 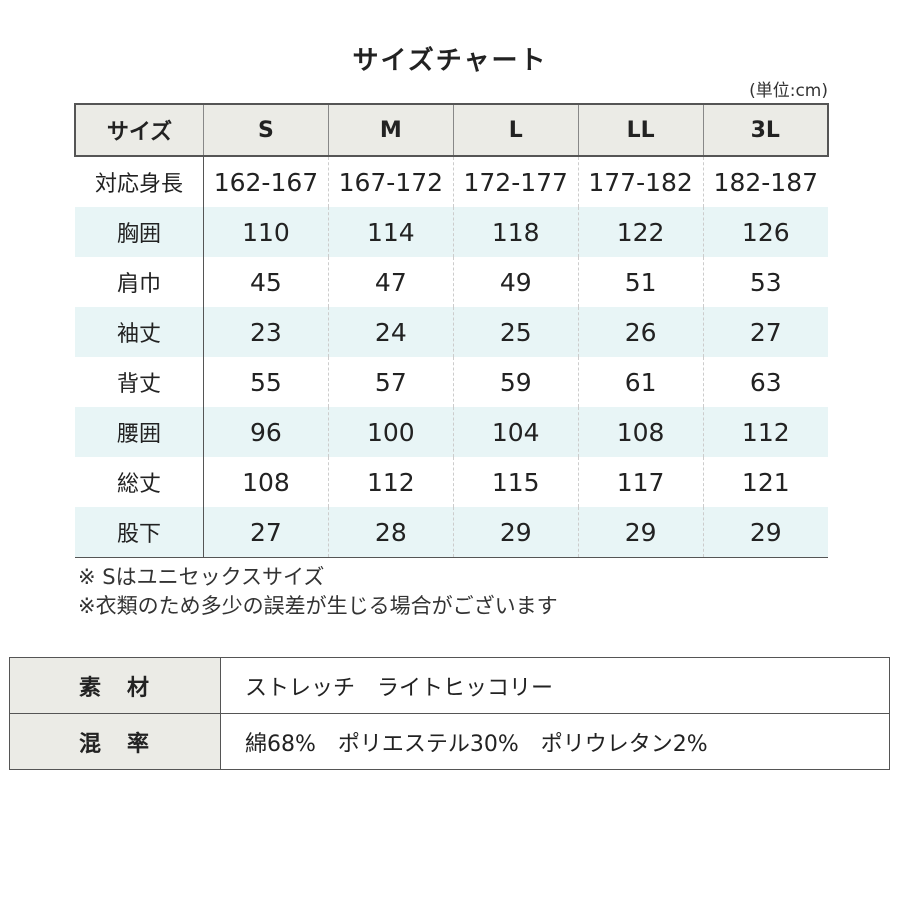 I want to click on table-cell: 55, so click(x=266, y=382).